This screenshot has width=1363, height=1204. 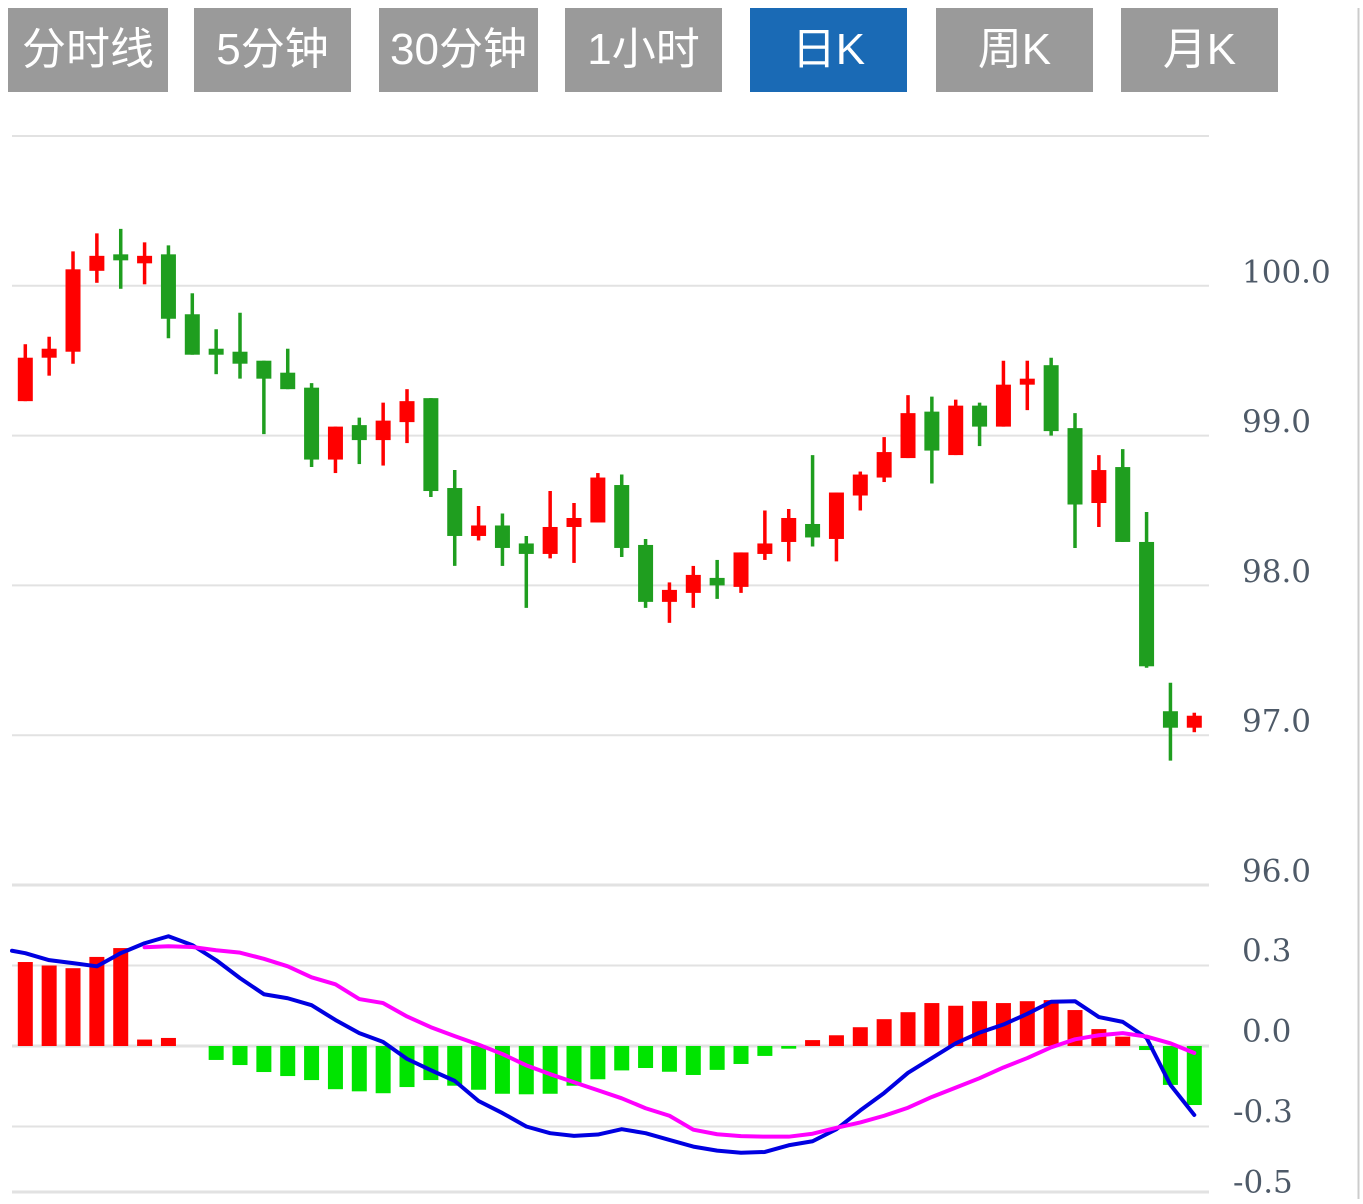 What do you see at coordinates (1276, 572) in the screenshot?
I see `price-axis-label: 98.0` at bounding box center [1276, 572].